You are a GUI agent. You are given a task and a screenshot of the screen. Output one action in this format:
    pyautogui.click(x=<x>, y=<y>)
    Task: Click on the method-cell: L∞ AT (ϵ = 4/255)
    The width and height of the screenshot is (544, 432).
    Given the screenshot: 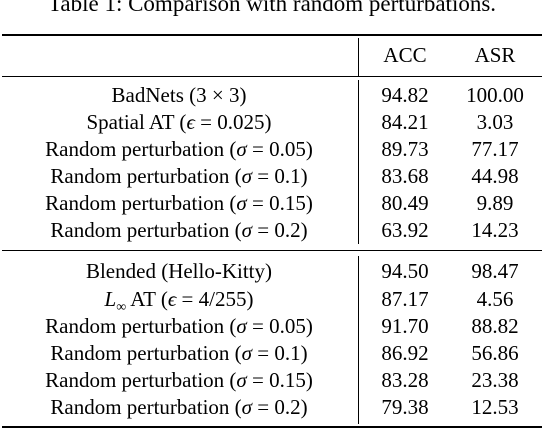 What is the action you would take?
    pyautogui.click(x=179, y=301)
    